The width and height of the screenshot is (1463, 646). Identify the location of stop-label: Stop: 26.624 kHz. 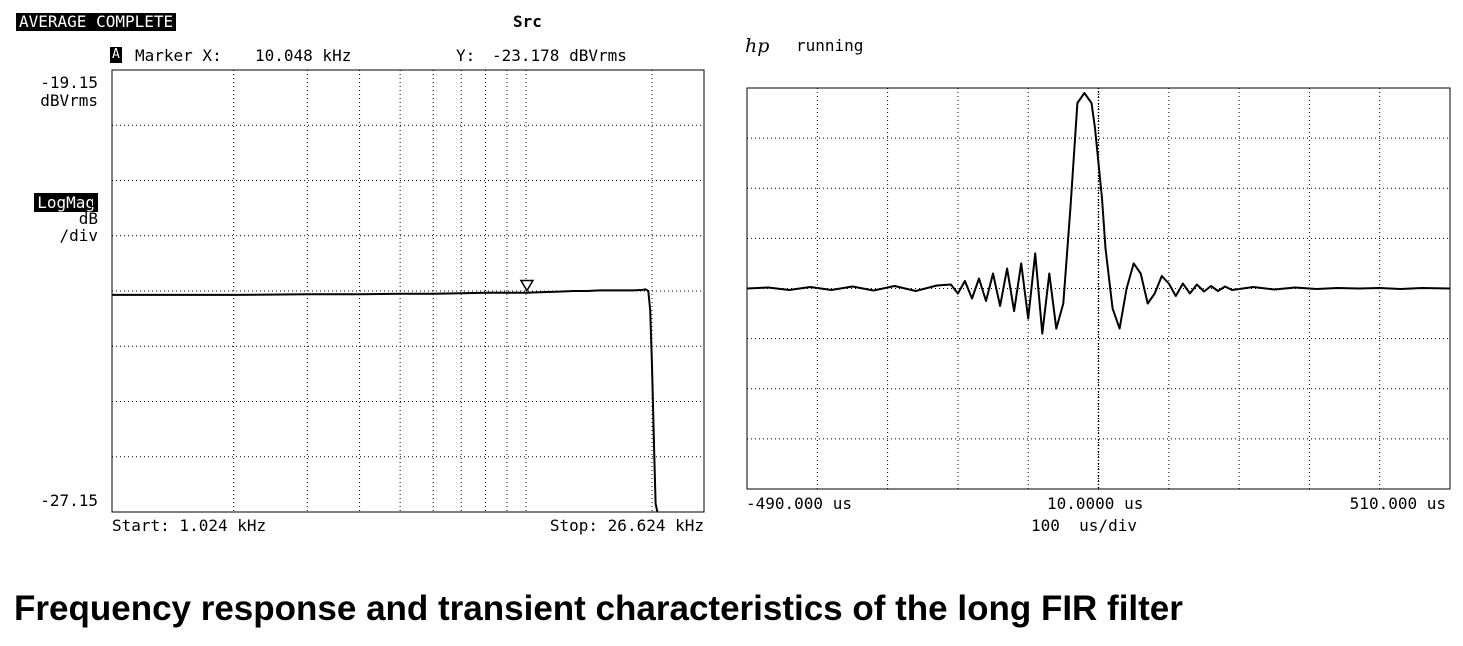
(626, 525).